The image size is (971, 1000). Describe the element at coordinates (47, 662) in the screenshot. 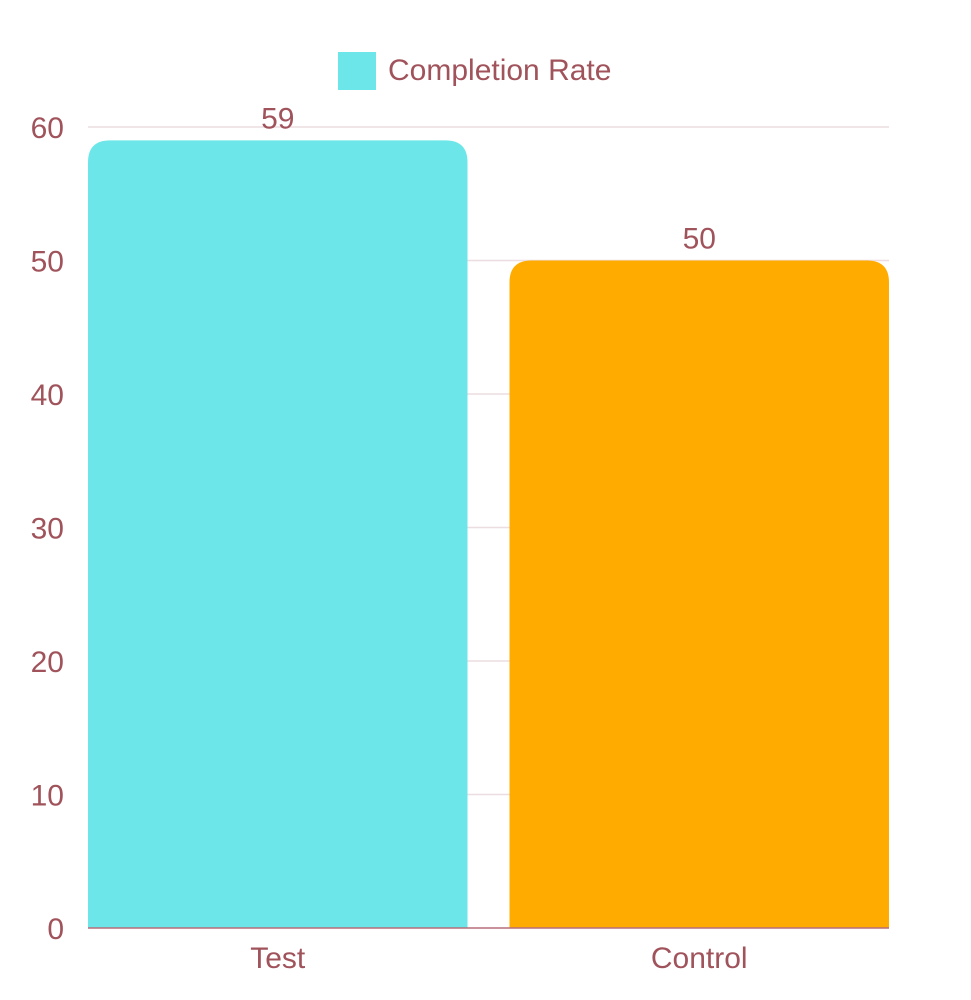

I see `y-tick-label: 20` at that location.